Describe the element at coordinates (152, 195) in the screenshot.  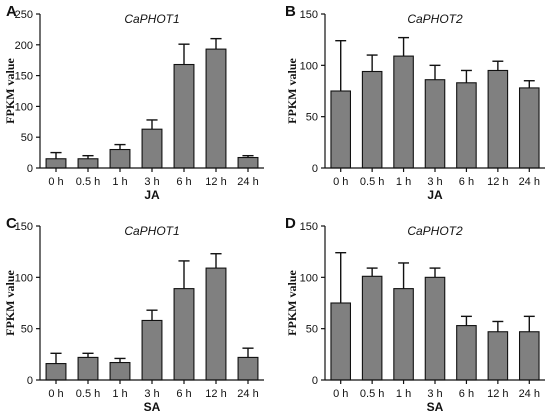
I see `panel-a-x-axis-label: JA` at that location.